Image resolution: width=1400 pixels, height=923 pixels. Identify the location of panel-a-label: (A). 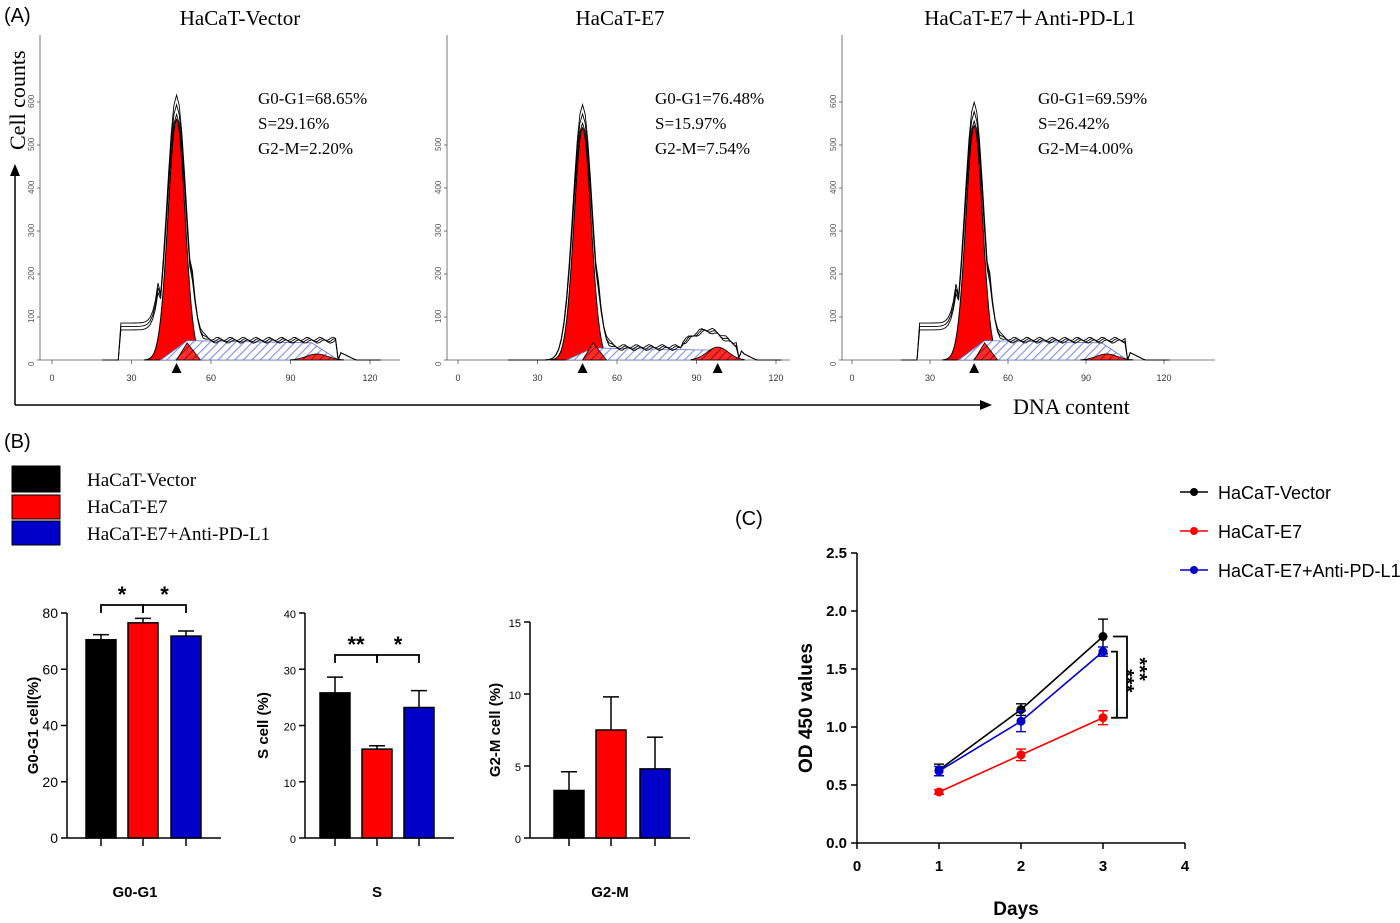
(17, 16).